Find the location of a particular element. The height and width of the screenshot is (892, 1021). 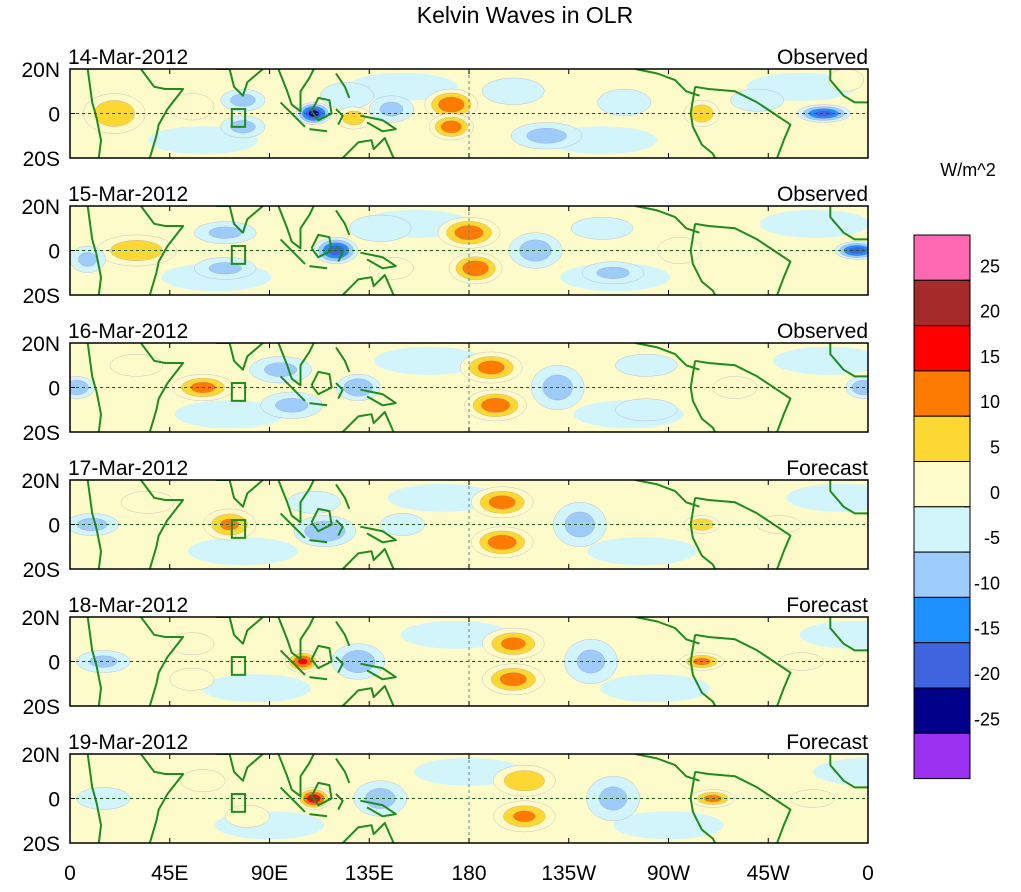

panel: 20N 0 20S 14-Mar-2012 Observed is located at coordinates (445, 108).